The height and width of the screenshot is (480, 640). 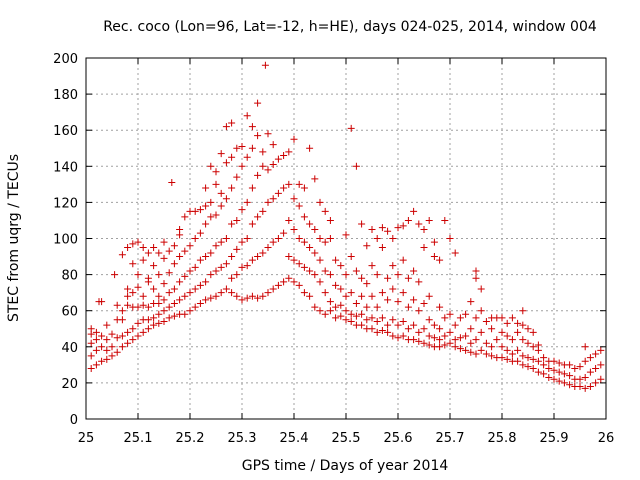 I want to click on y-tick-label: 40, so click(x=69, y=348).